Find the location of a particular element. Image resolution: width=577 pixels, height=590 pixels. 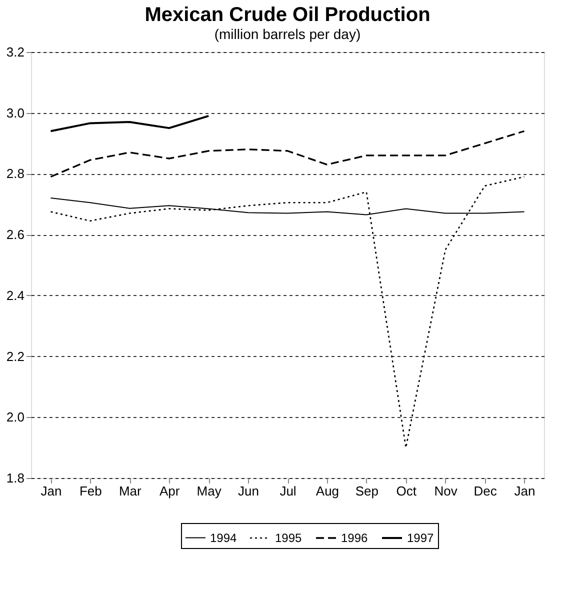

x-tick-label: Jun is located at coordinates (249, 491).